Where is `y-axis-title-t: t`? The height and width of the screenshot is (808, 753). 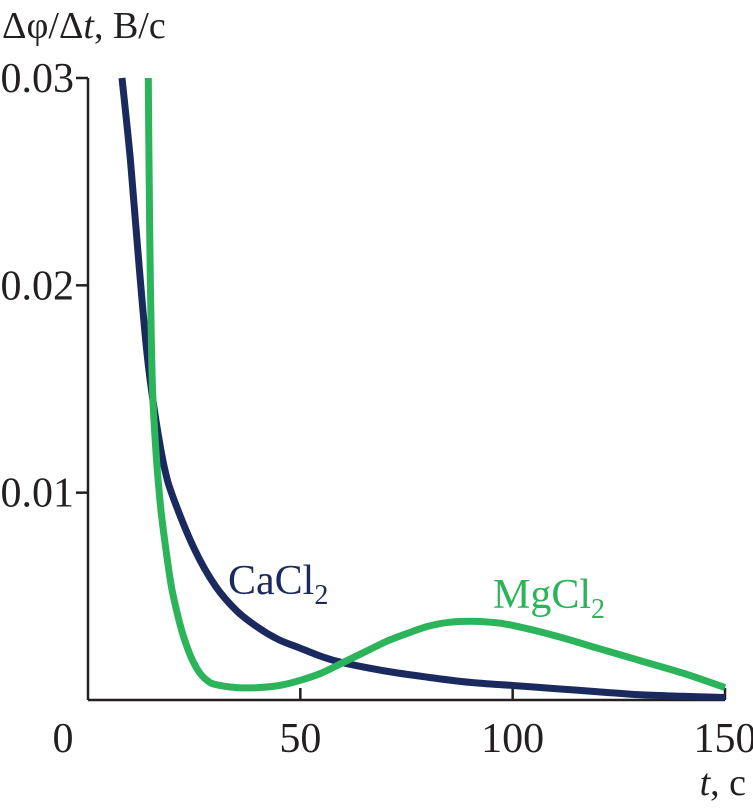 y-axis-title-t: t is located at coordinates (89, 26).